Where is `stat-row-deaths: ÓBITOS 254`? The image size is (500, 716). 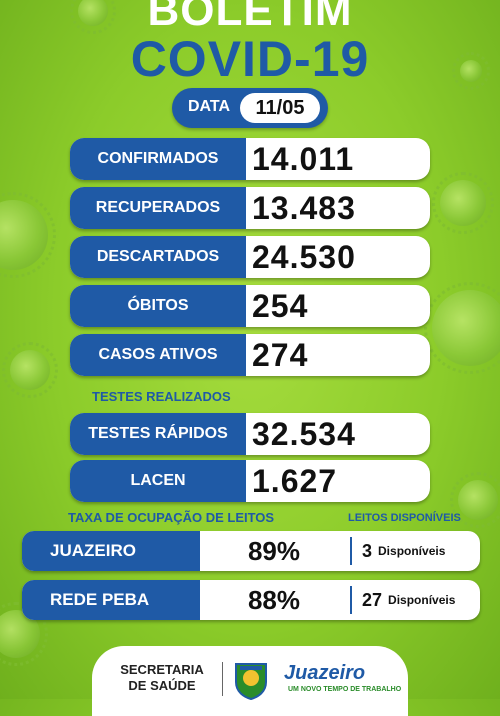 stat-row-deaths: ÓBITOS 254 is located at coordinates (250, 306).